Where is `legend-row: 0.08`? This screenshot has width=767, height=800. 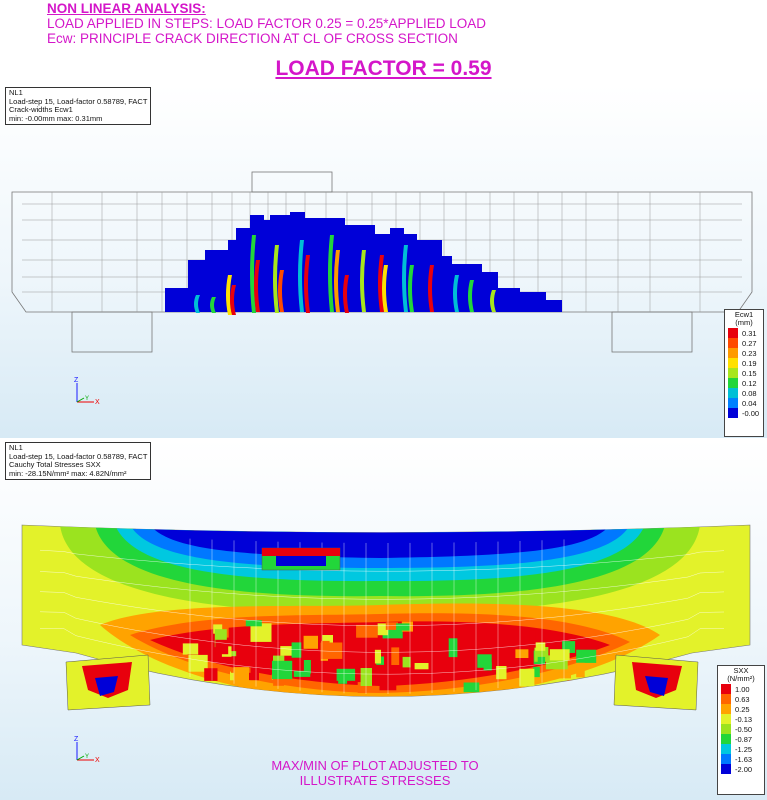 legend-row: 0.08 is located at coordinates (744, 393).